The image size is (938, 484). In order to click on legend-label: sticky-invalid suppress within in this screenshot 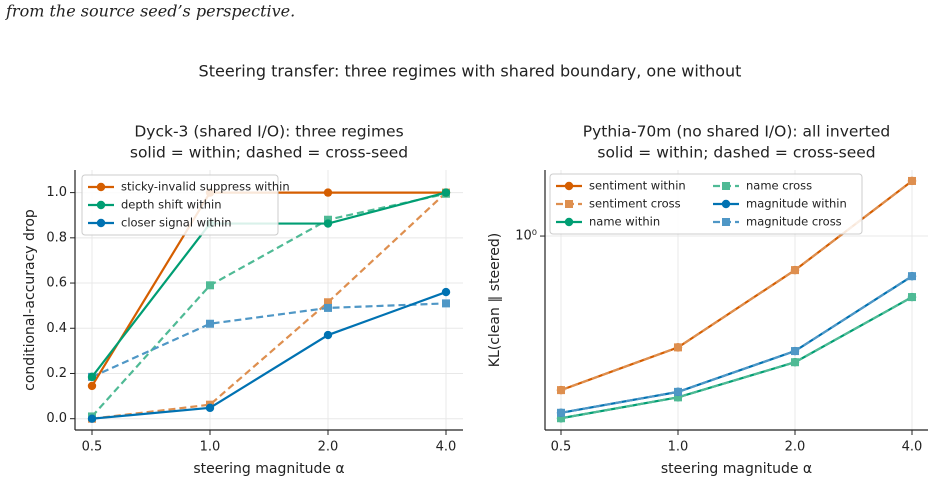, I will do `click(205, 187)`.